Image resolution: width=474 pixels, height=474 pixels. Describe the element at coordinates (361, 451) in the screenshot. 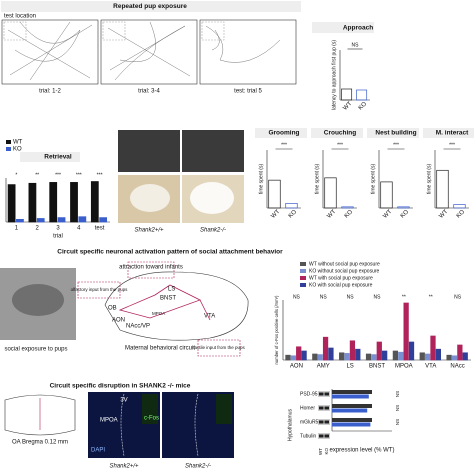

I see `x-axis-label: expression level (% WT)` at that location.